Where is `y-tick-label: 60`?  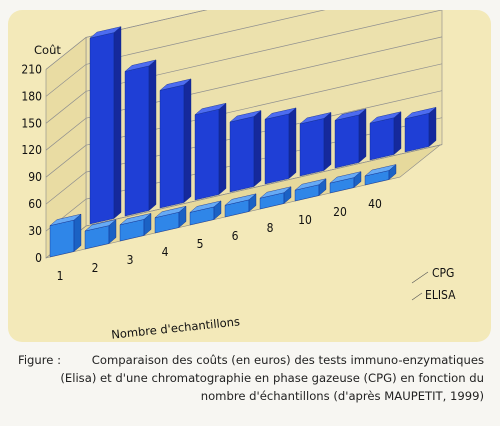
y-tick-label: 60 is located at coordinates (35, 204).